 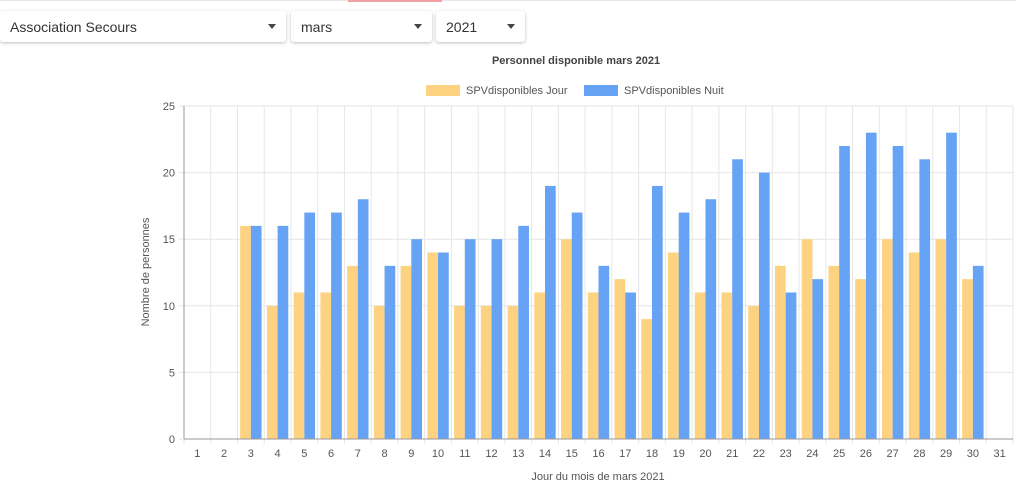 What do you see at coordinates (1000, 454) in the screenshot?
I see `x-tick-label: 31` at bounding box center [1000, 454].